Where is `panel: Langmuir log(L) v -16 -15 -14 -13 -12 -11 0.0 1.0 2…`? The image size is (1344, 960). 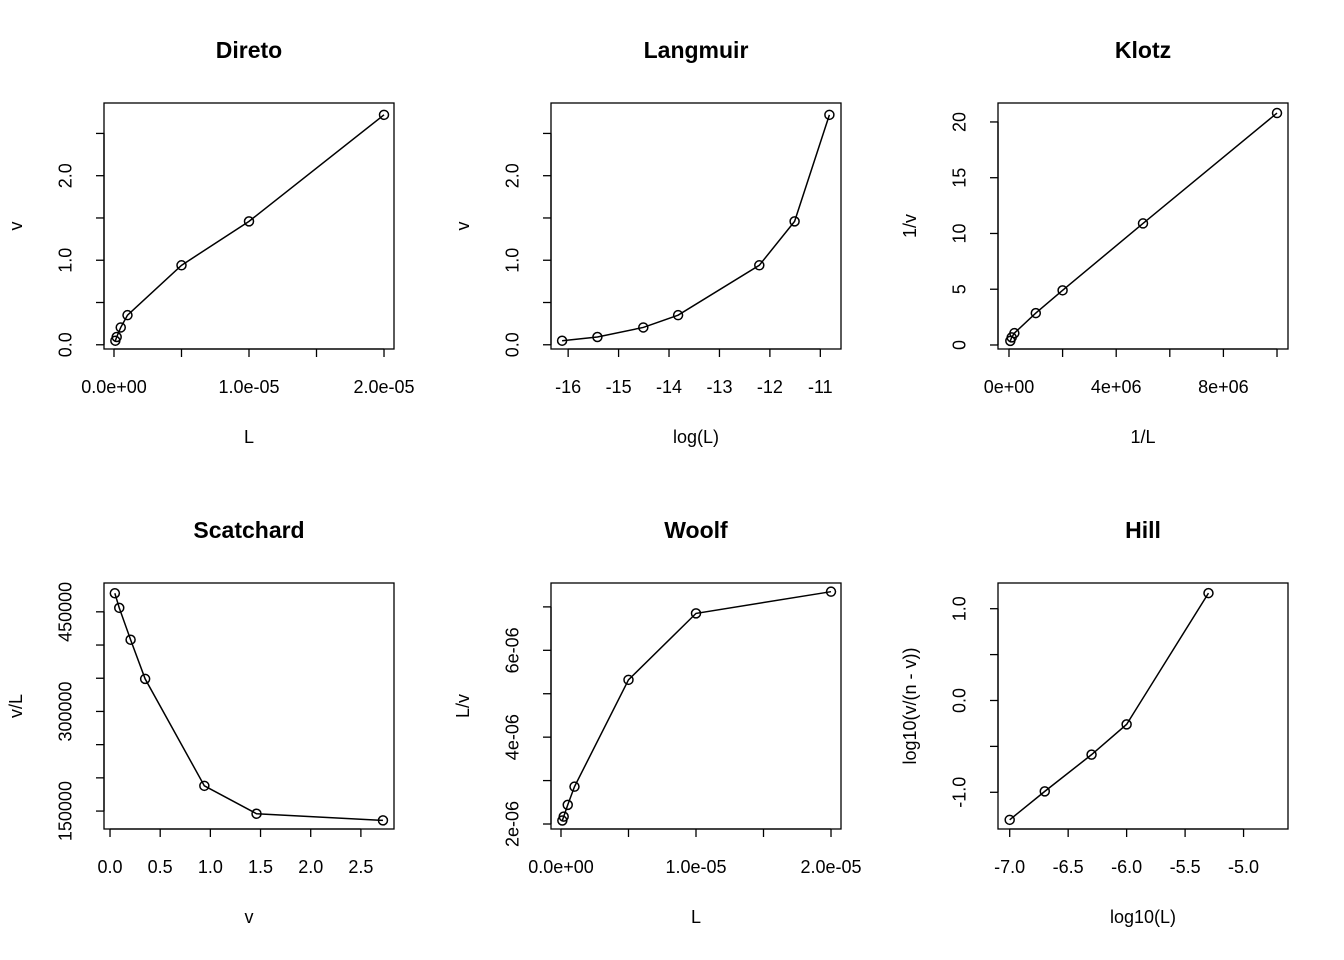
panel: Langmuir log(L) v -16 -15 -14 -13 -12 -11 0.0 1.0 2… is located at coordinates (647, 242).